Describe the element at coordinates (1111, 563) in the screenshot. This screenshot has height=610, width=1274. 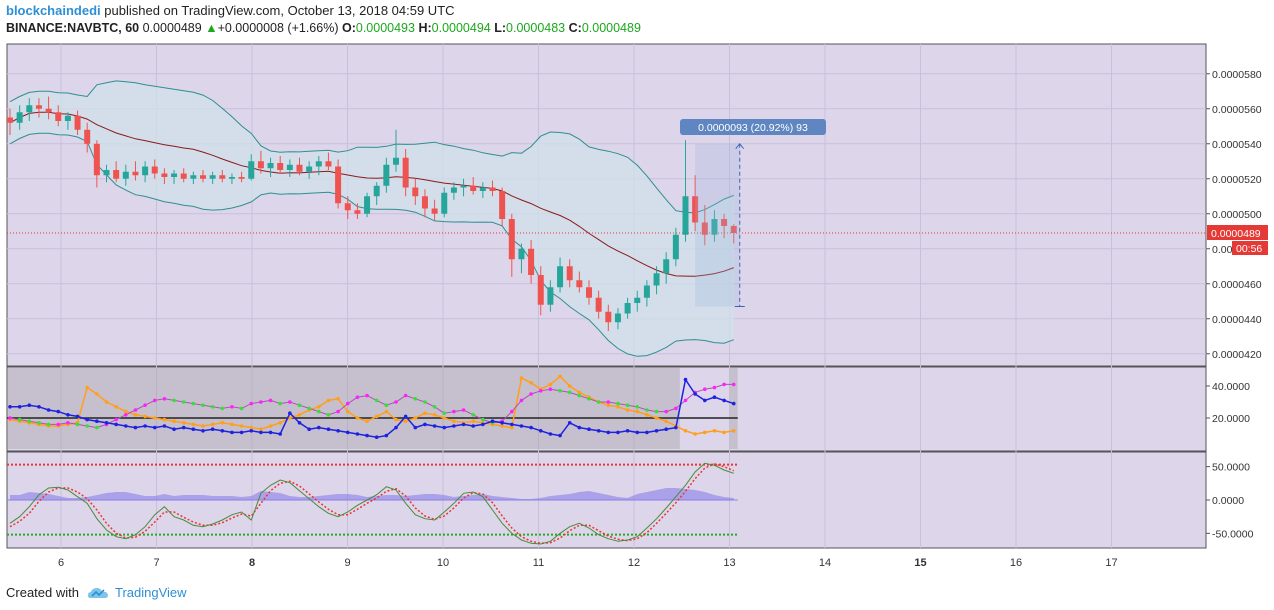
I see `x-tick-label: 17` at that location.